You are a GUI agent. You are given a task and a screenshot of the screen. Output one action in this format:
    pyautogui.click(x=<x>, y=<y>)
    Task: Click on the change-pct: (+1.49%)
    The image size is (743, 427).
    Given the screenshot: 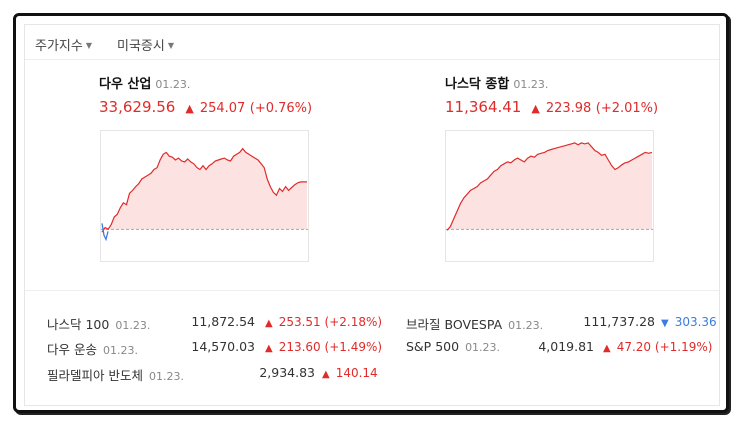 What is the action you would take?
    pyautogui.click(x=353, y=347)
    